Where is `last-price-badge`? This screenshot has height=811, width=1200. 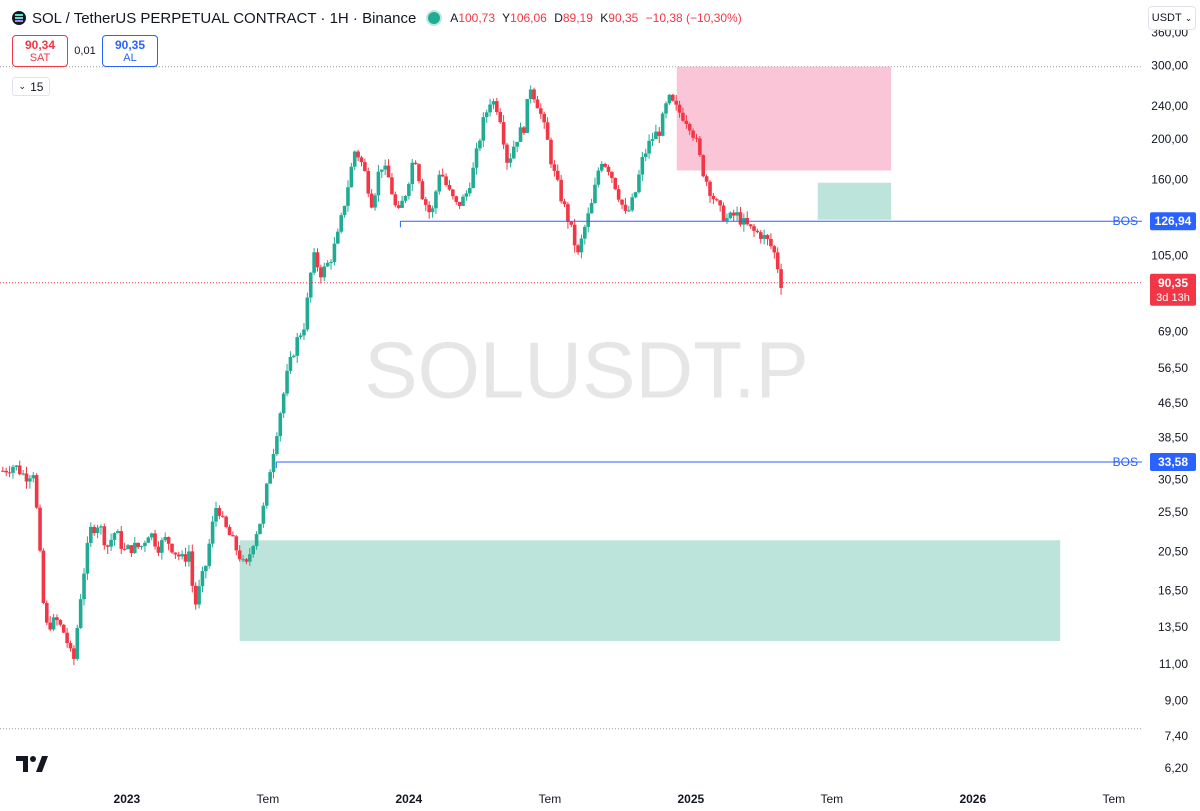 last-price-badge is located at coordinates (1173, 289).